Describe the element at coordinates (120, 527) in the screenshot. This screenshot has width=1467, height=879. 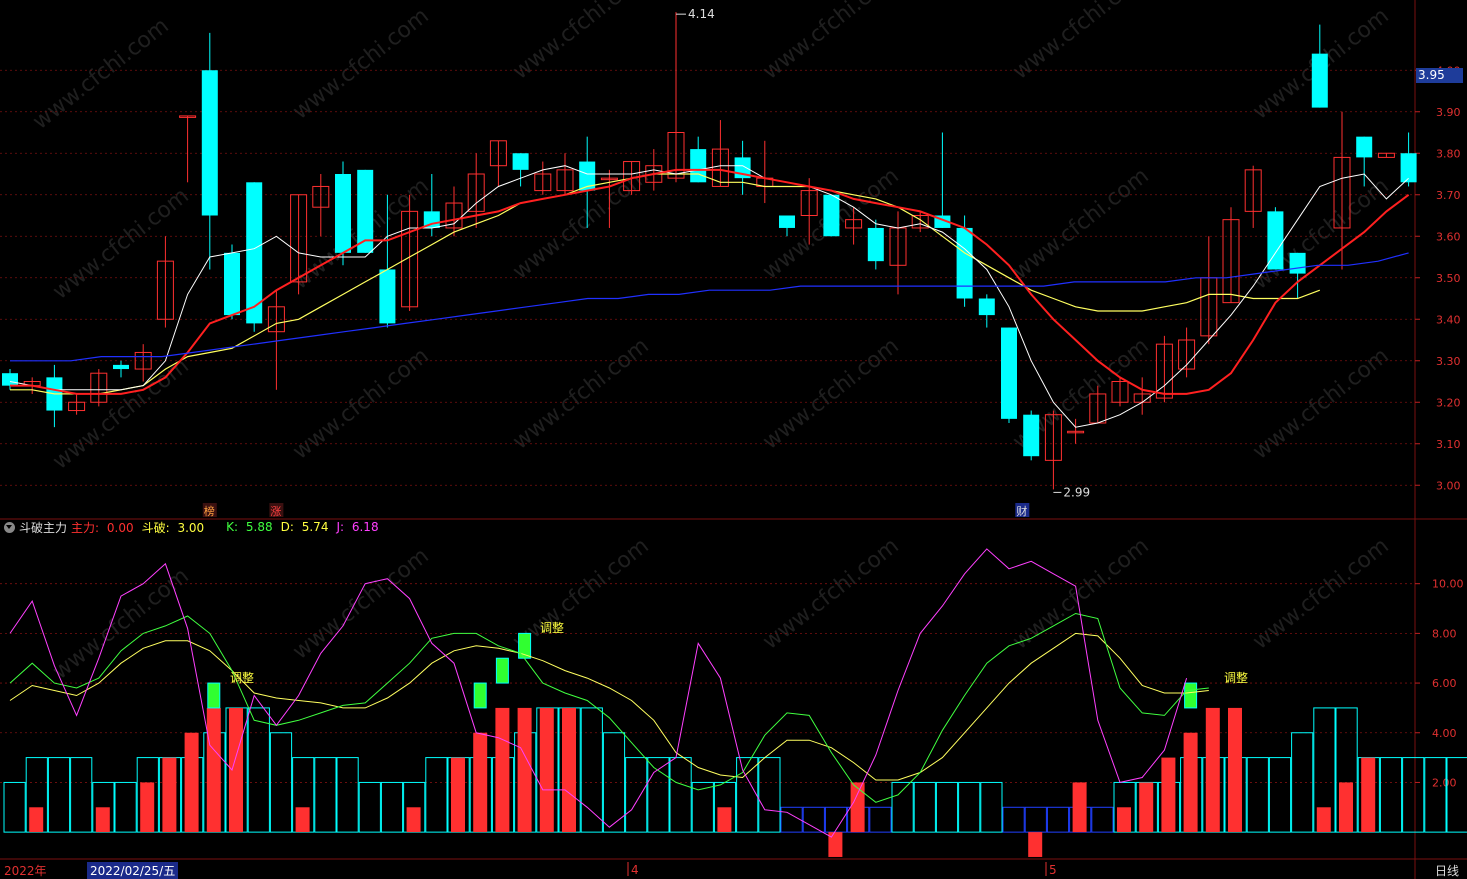
I see `legend-main-value: 0.00` at that location.